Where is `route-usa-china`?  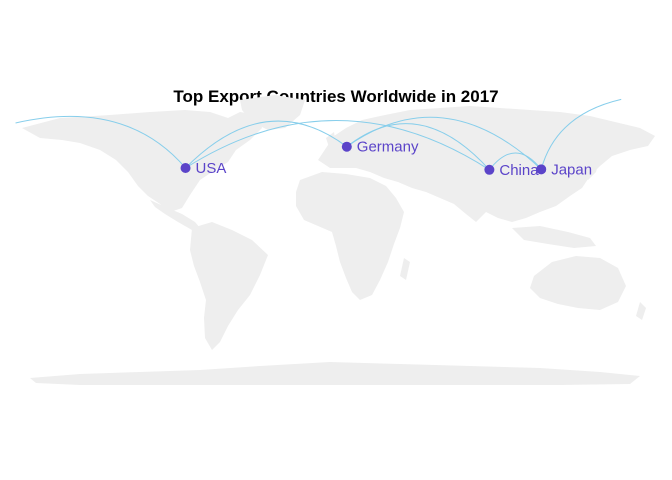 route-usa-china is located at coordinates (337, 145).